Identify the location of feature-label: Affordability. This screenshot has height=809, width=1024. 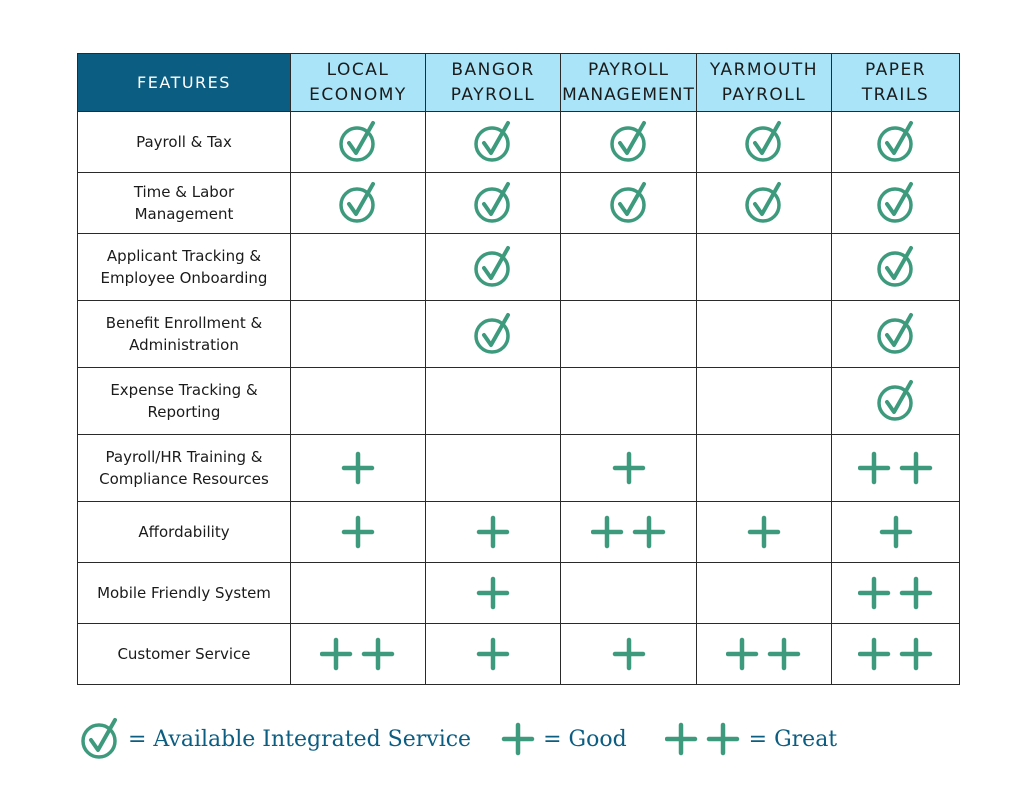
(184, 532).